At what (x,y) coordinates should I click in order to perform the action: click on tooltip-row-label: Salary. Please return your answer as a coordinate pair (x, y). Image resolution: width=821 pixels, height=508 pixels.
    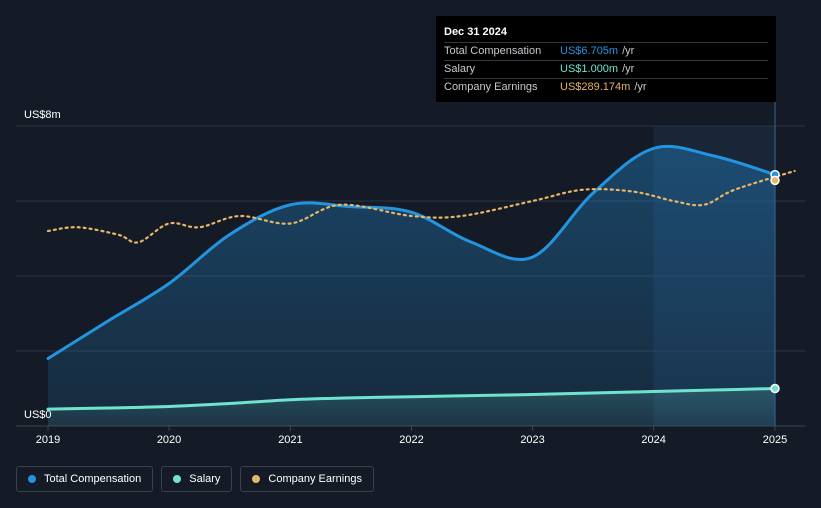
    Looking at the image, I should click on (460, 69).